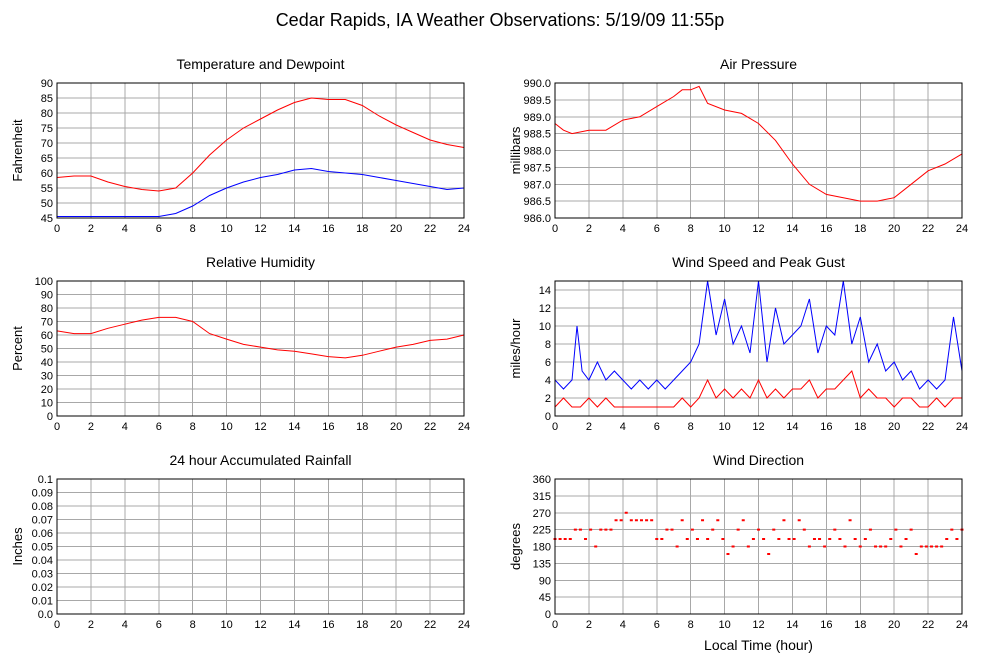  Describe the element at coordinates (260, 262) in the screenshot. I see `humidity-title: Relative Humidity` at that location.